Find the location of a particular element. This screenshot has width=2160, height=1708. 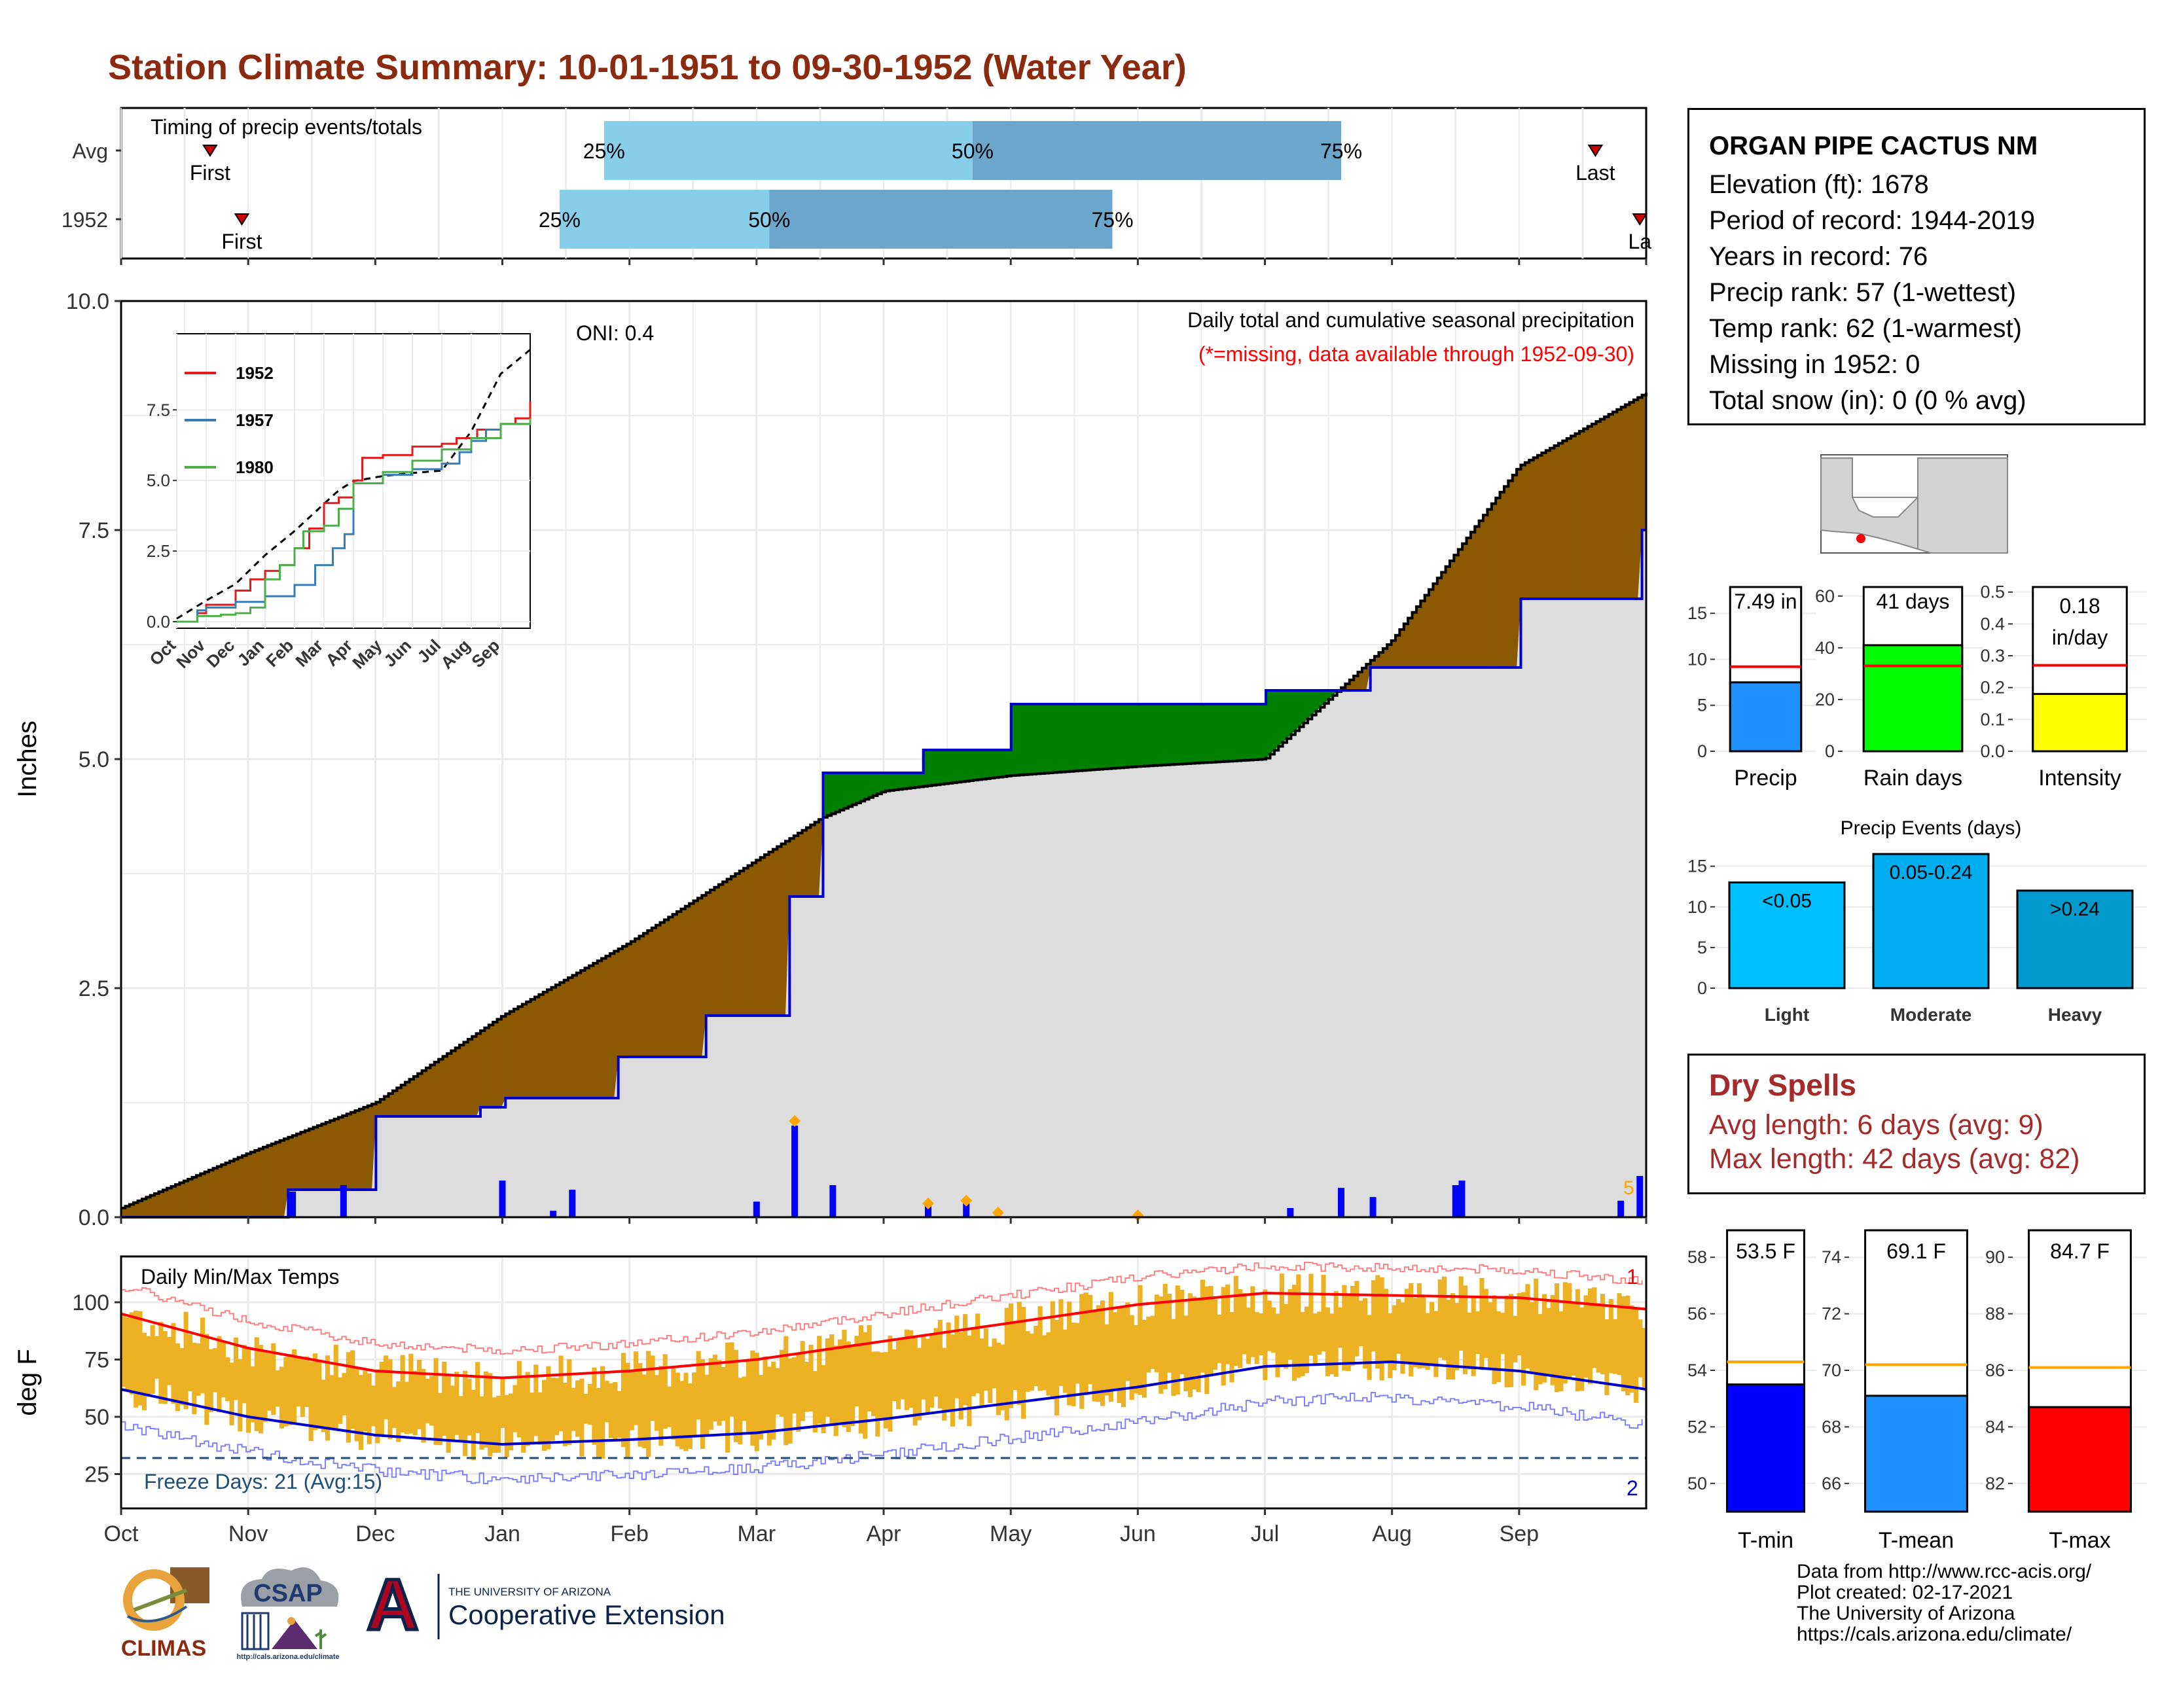

event-bar-label: 0.05-0.24 is located at coordinates (1931, 873).